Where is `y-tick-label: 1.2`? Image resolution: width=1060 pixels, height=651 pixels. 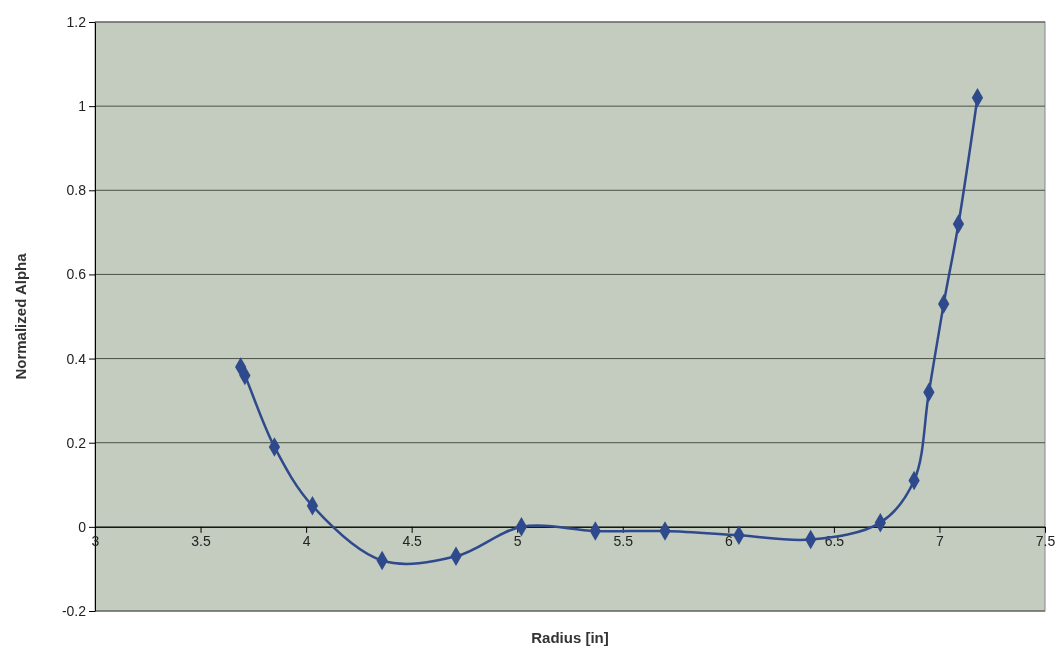 y-tick-label: 1.2 is located at coordinates (76, 21).